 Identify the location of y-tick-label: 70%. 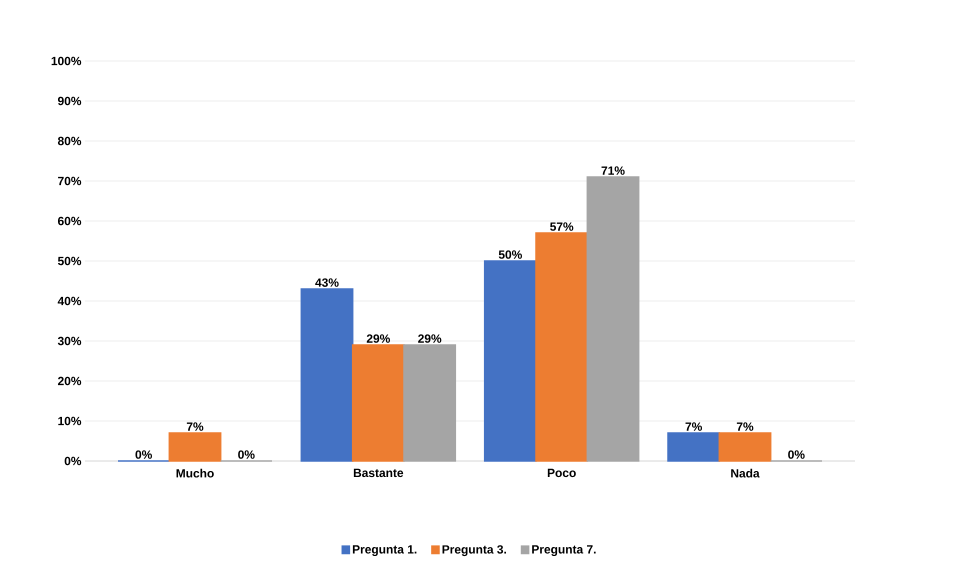
(70, 181).